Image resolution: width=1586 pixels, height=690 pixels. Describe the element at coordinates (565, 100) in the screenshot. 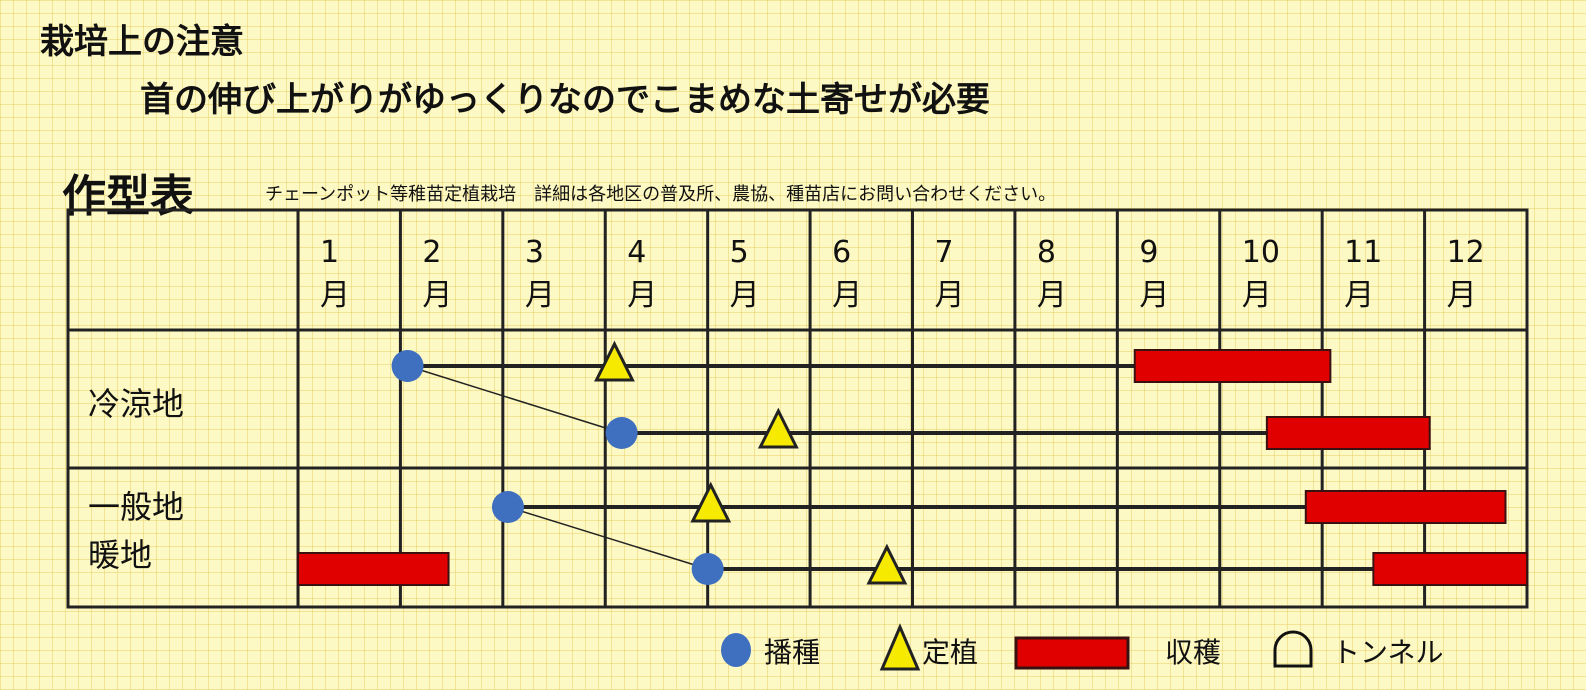

I see `caution-text: 首の伸び上がりがゆっくりなのでこまめな土寄せが必要` at that location.